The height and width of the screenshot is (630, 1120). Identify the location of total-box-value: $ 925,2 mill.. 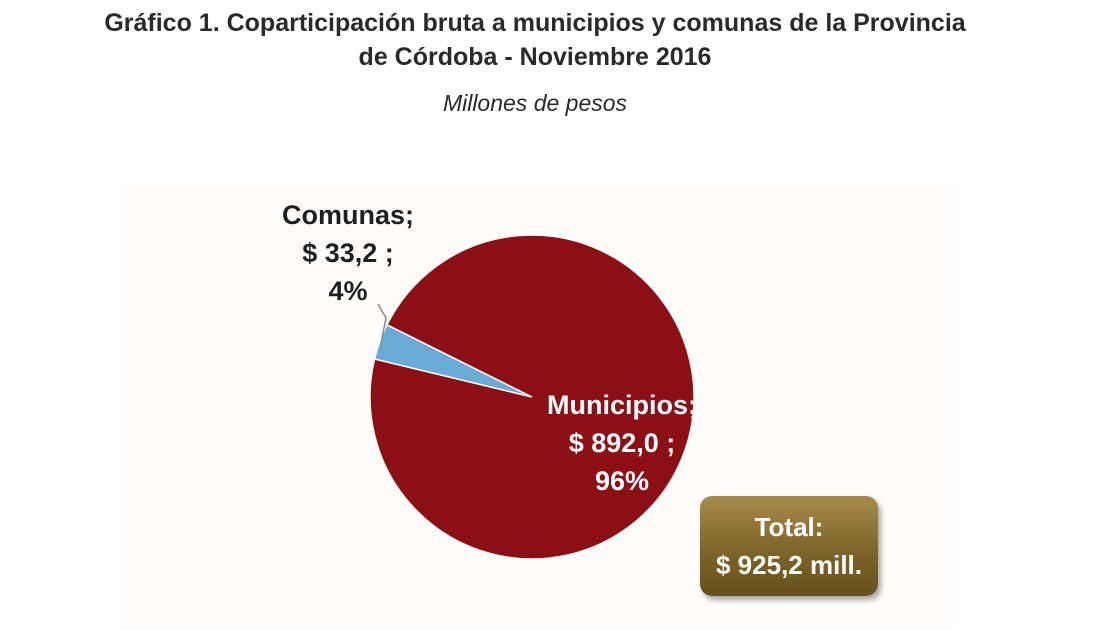
(789, 565).